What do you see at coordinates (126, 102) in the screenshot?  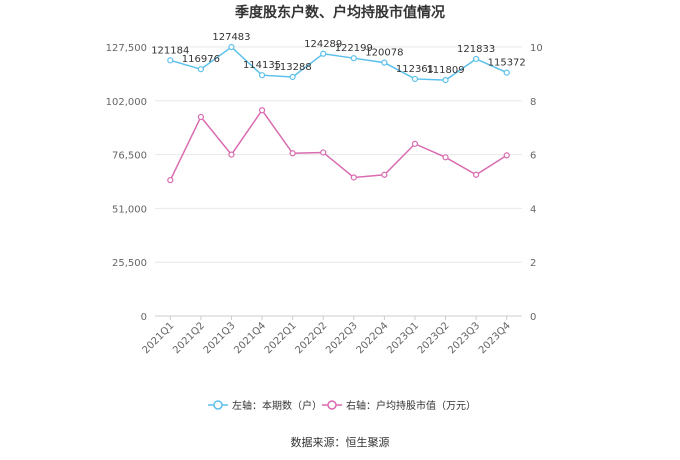 I see `left-tick-label: 102,000` at bounding box center [126, 102].